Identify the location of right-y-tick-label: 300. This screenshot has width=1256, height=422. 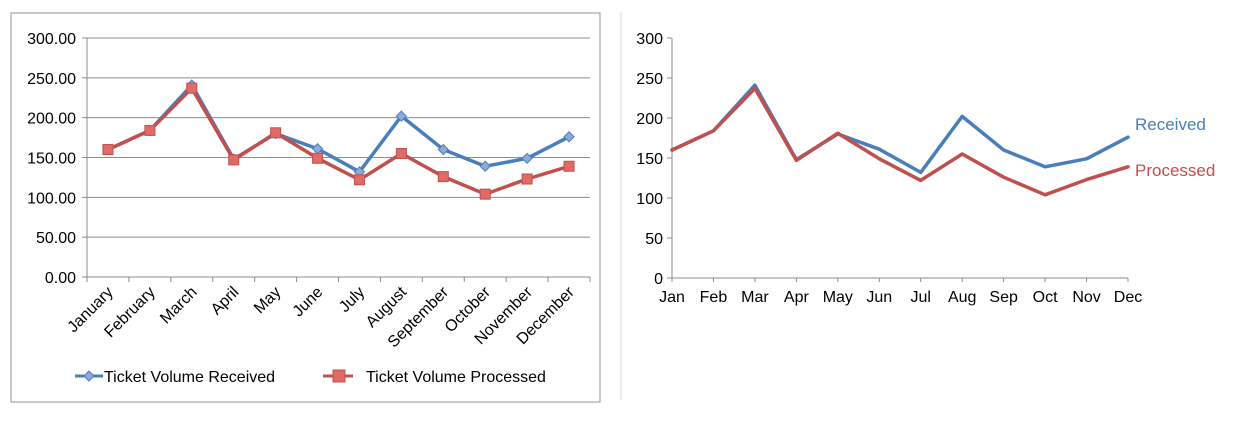
(649, 39).